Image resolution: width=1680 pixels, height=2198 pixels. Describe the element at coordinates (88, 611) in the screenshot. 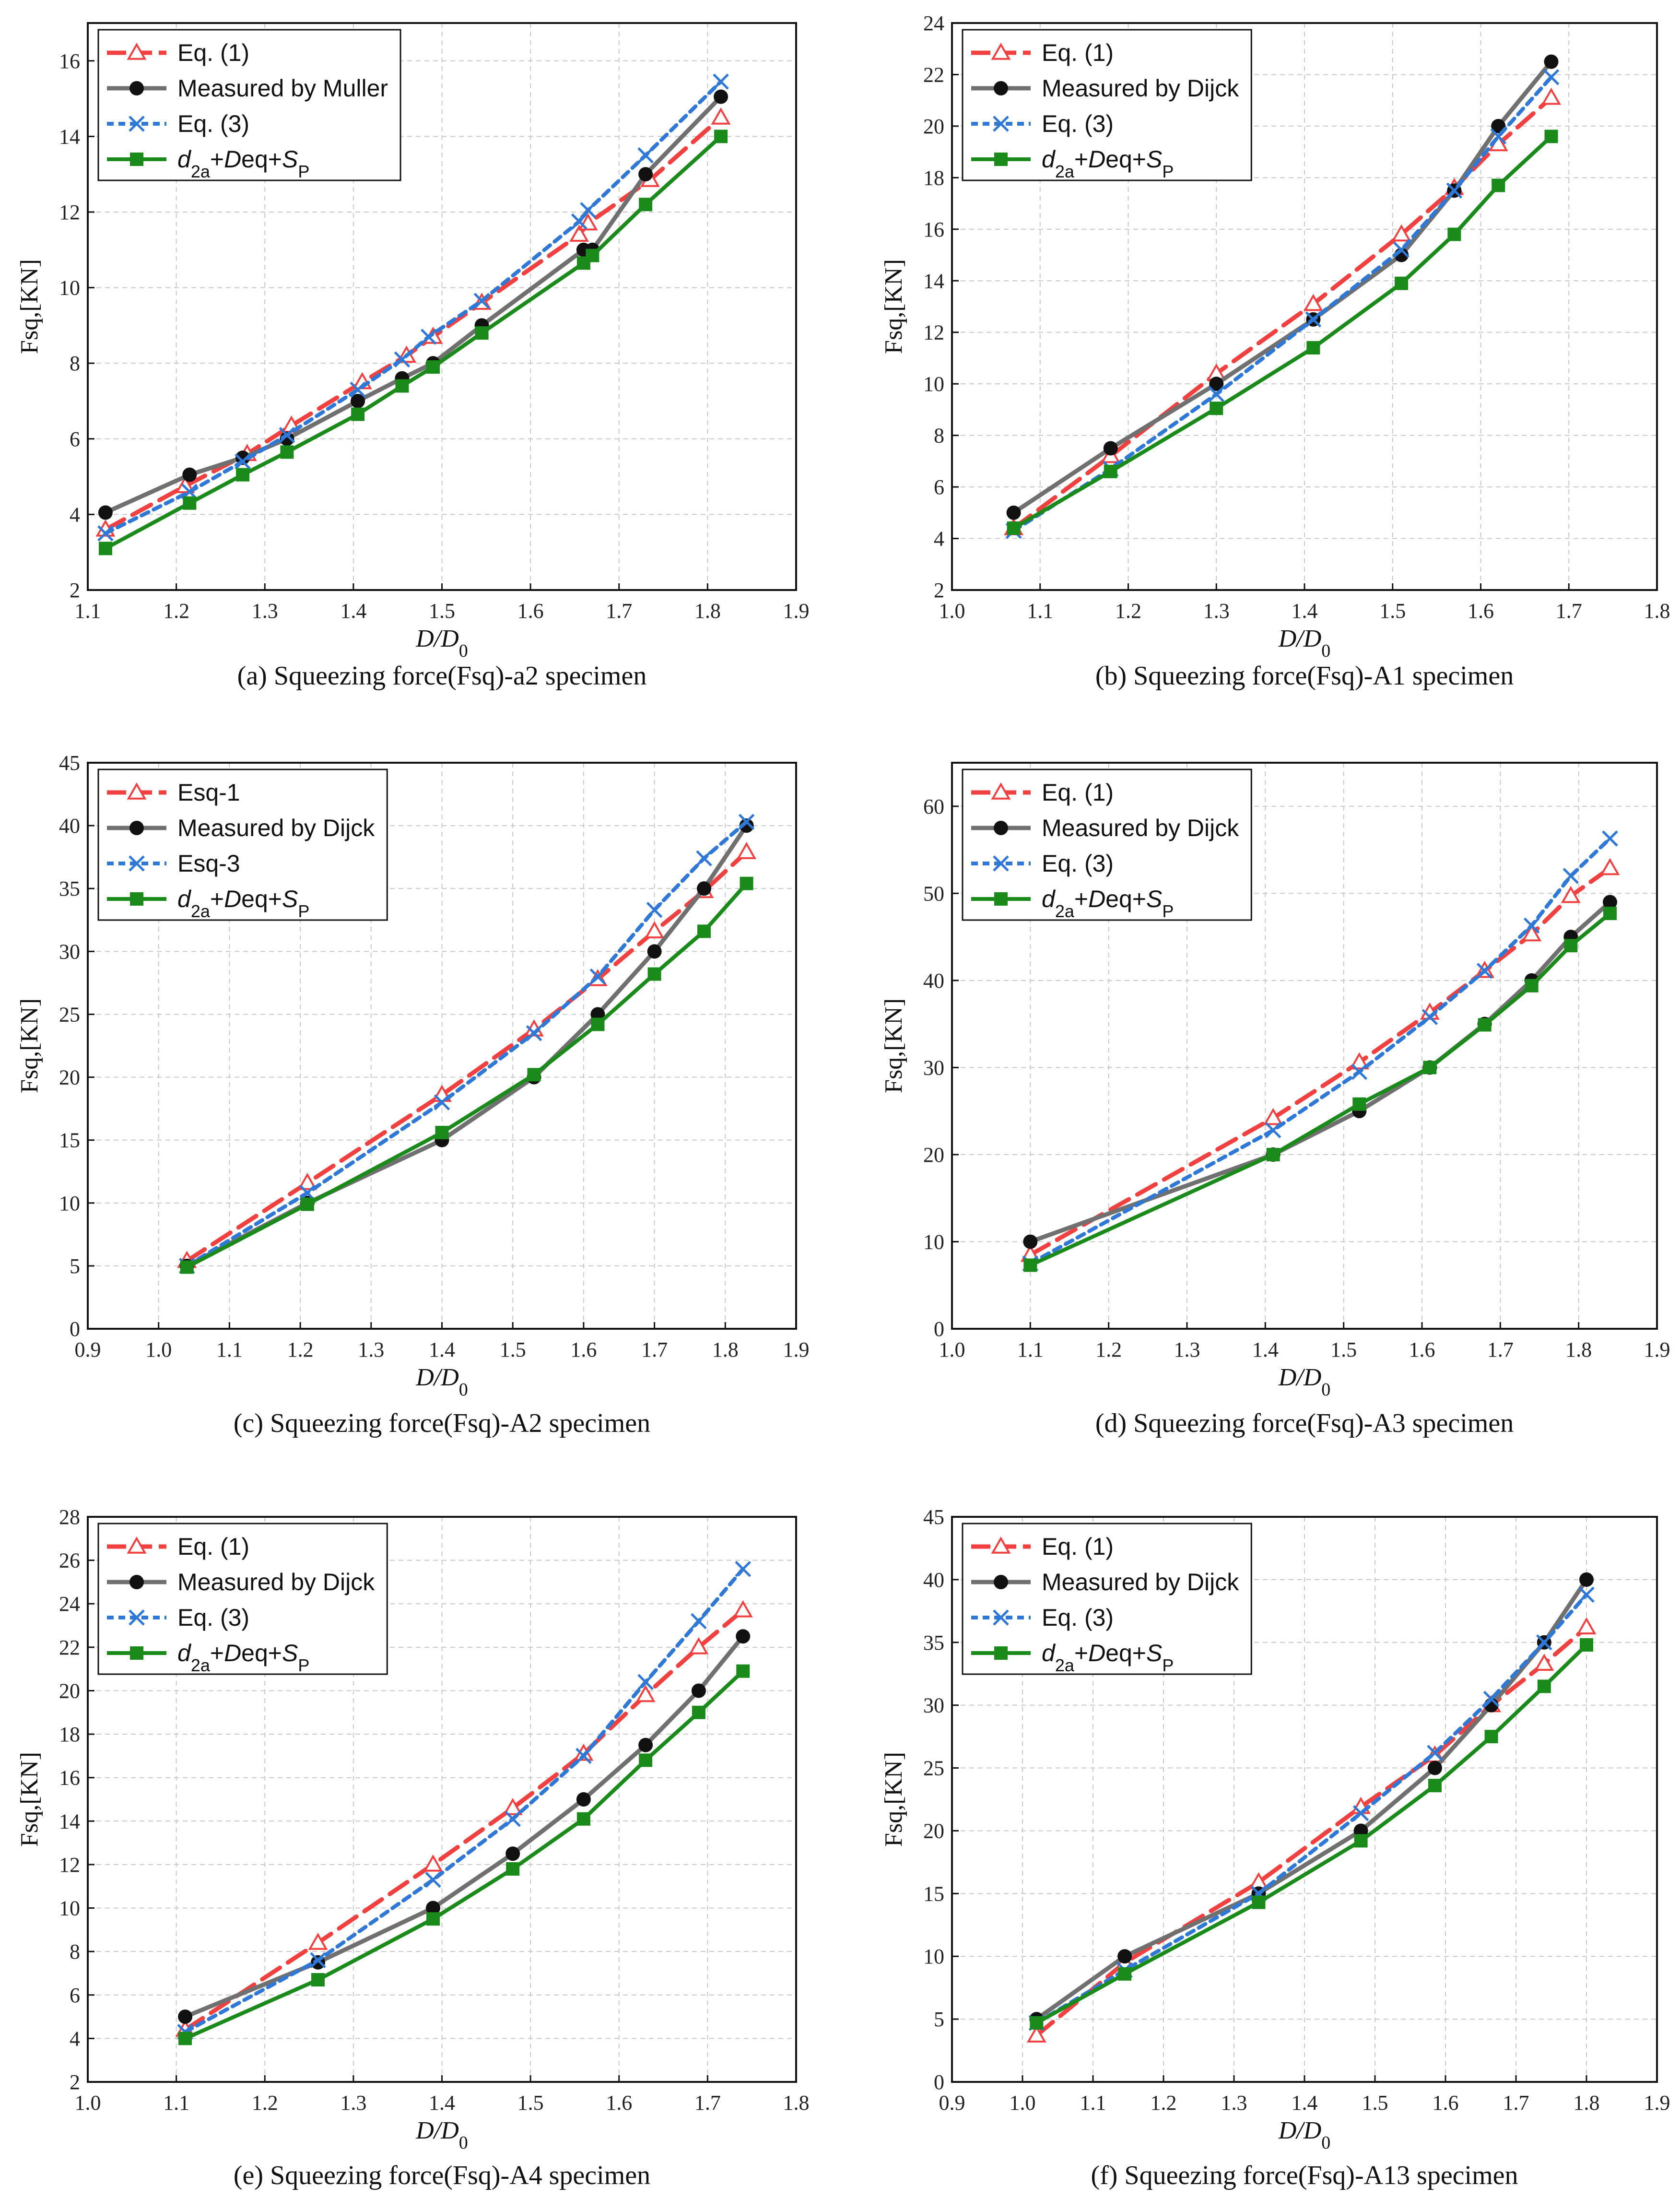

I see `x-tick-label: 1.1` at that location.